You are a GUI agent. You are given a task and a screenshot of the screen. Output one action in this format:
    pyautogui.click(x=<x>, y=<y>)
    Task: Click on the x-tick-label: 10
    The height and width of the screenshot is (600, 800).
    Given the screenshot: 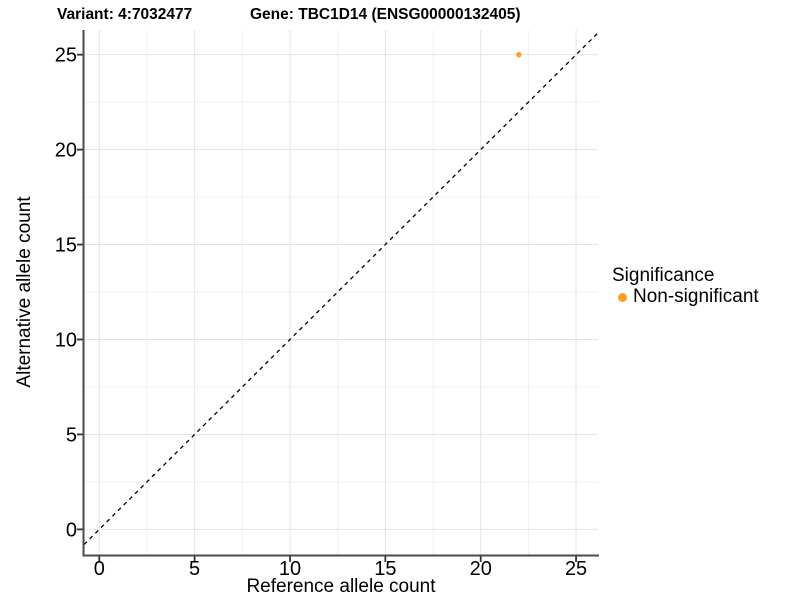 What is the action you would take?
    pyautogui.click(x=290, y=569)
    